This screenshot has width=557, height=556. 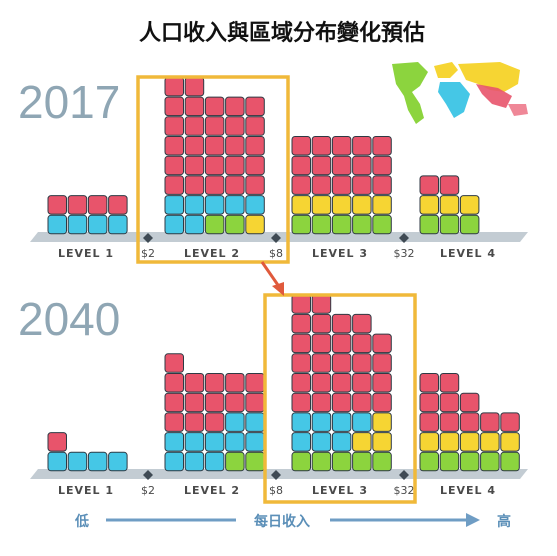 What do you see at coordinates (272, 278) in the screenshot?
I see `shift-arrow` at bounding box center [272, 278].